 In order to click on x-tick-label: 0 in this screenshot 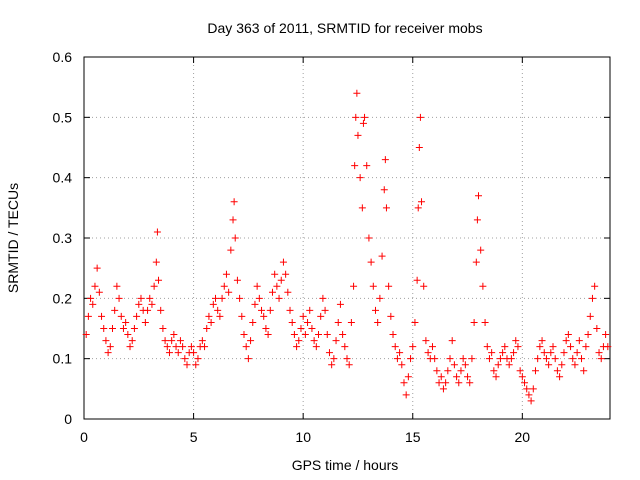, I will do `click(84, 437)`.